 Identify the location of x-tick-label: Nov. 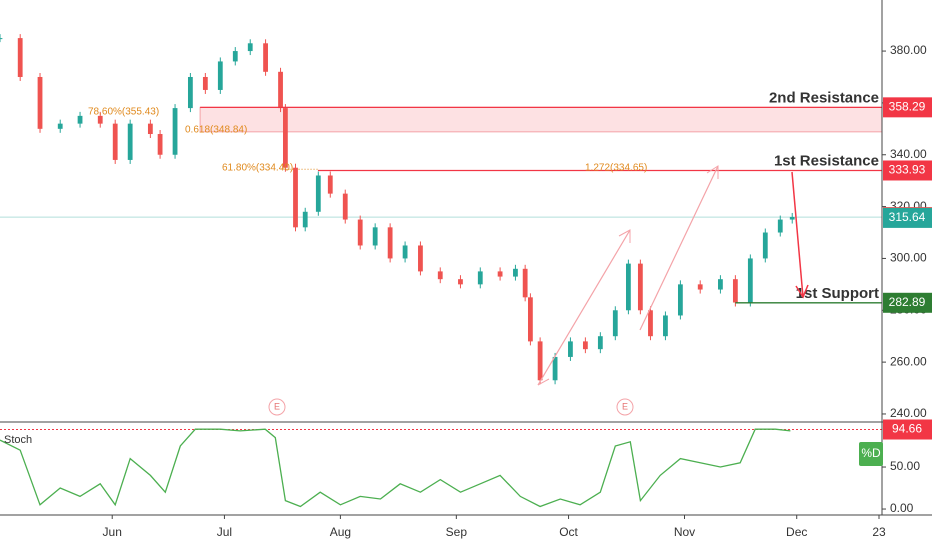
(684, 532).